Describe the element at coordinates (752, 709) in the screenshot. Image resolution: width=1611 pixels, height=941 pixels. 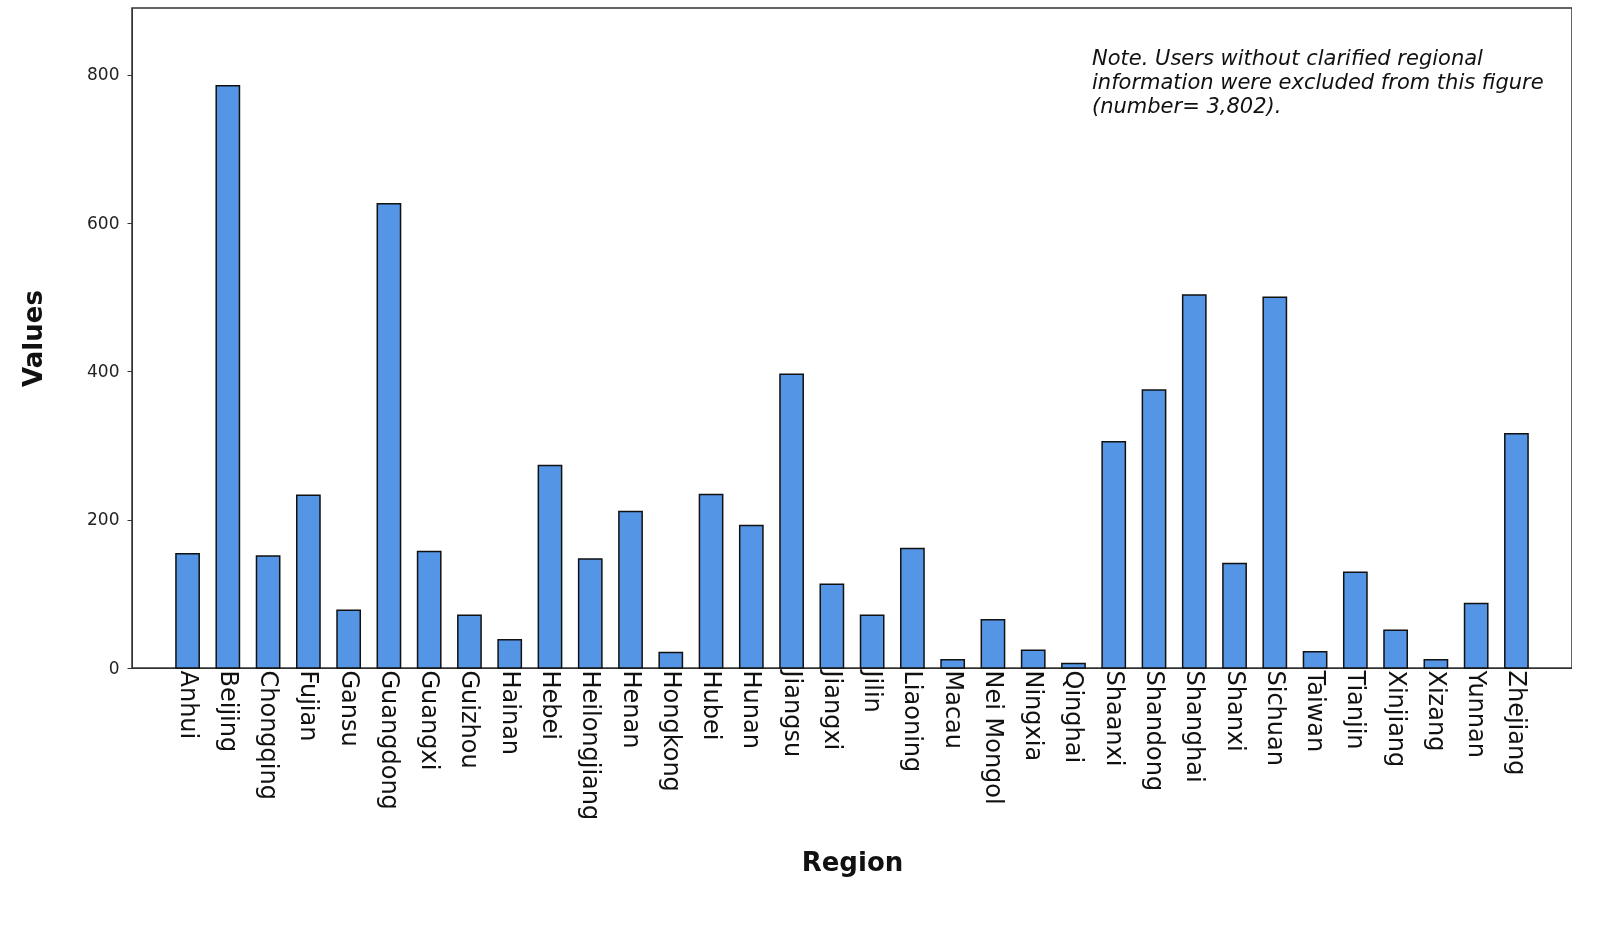
I see `x-tick-label: Hunan` at that location.